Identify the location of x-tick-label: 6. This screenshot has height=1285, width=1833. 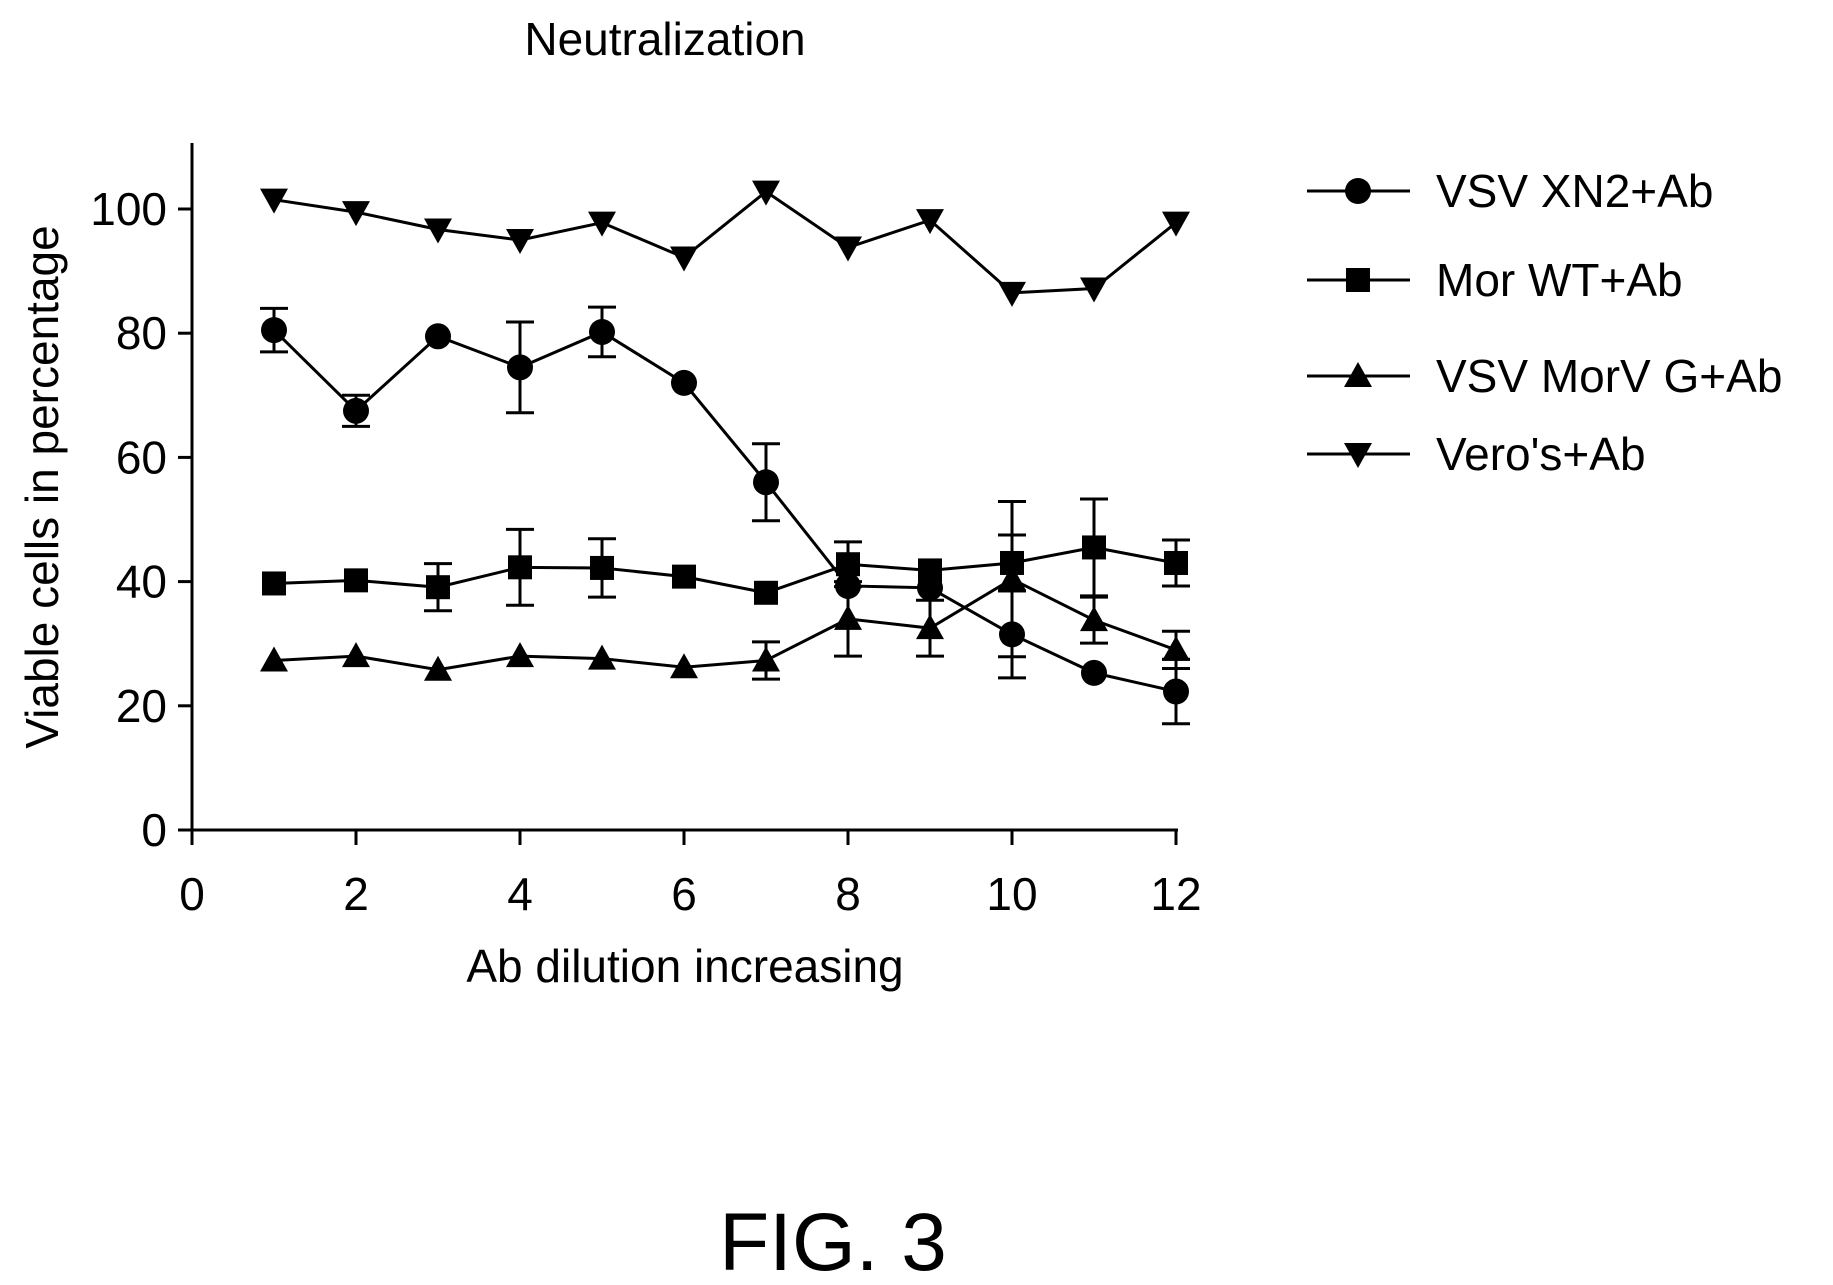
(684, 894).